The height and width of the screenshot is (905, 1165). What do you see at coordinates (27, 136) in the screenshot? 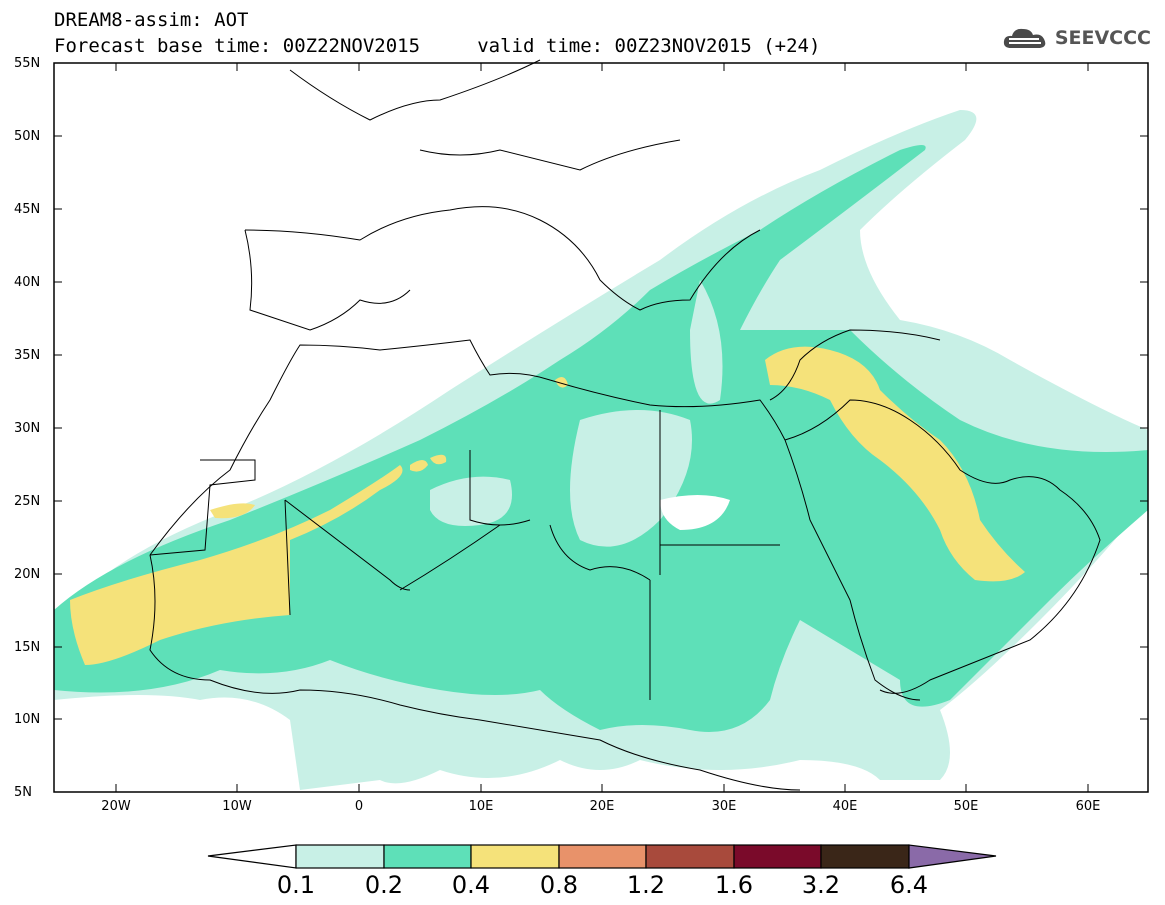
I see `lat-tick-label: 50N` at bounding box center [27, 136].